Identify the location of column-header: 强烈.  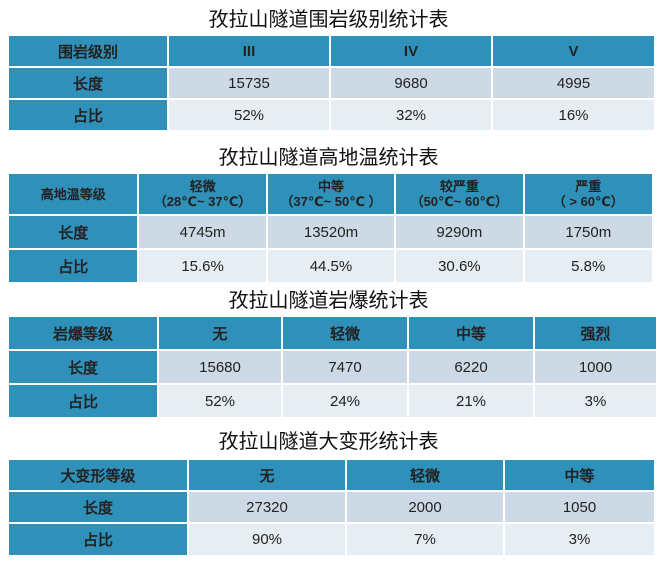
(595, 333).